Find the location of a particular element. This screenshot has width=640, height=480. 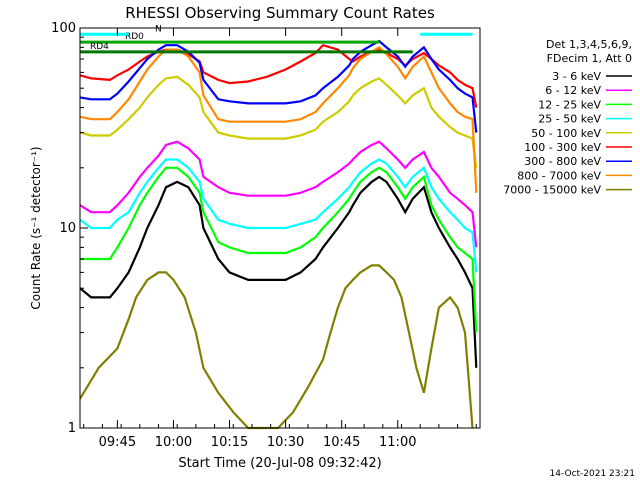

x-tick-label-1: 10:00 is located at coordinates (173, 442).